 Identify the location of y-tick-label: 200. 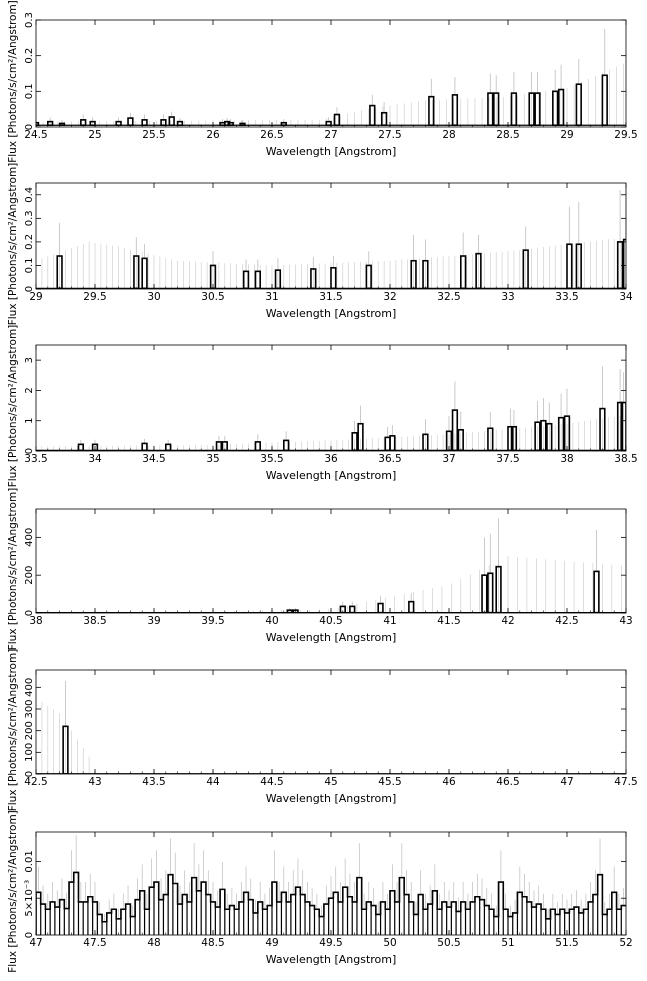
(29, 575).